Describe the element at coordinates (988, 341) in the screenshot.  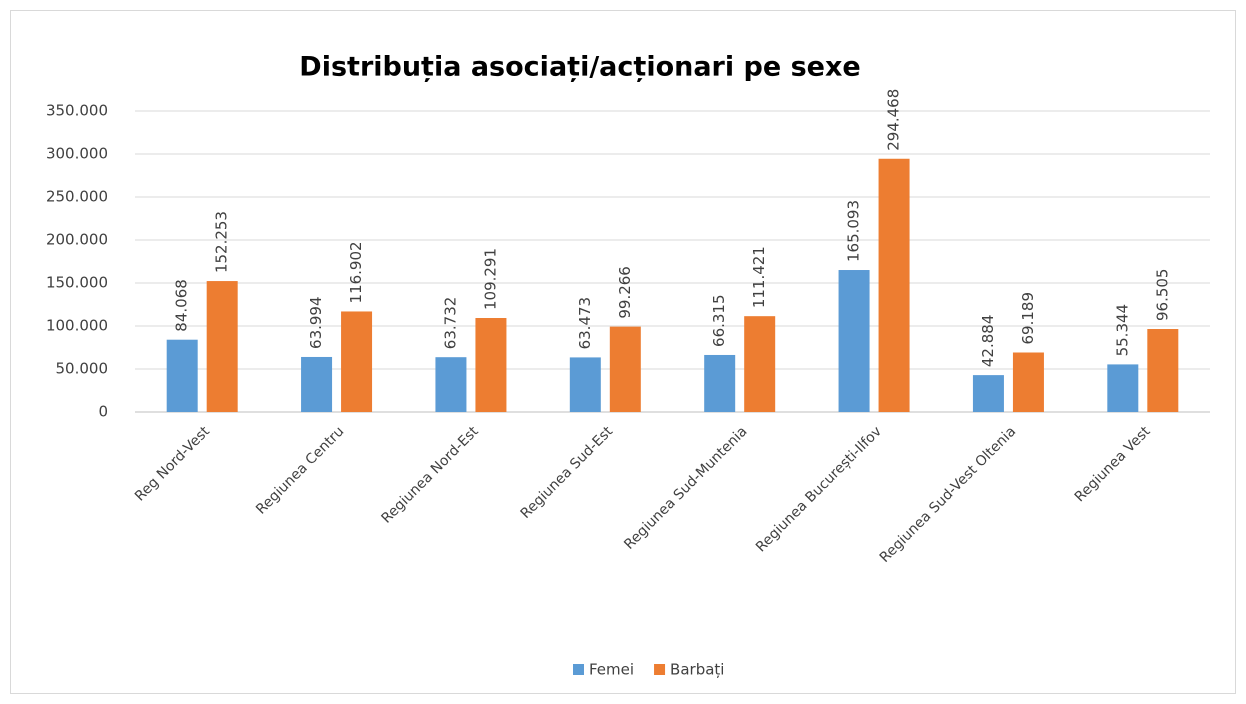
I see `value-label: 42.884` at that location.